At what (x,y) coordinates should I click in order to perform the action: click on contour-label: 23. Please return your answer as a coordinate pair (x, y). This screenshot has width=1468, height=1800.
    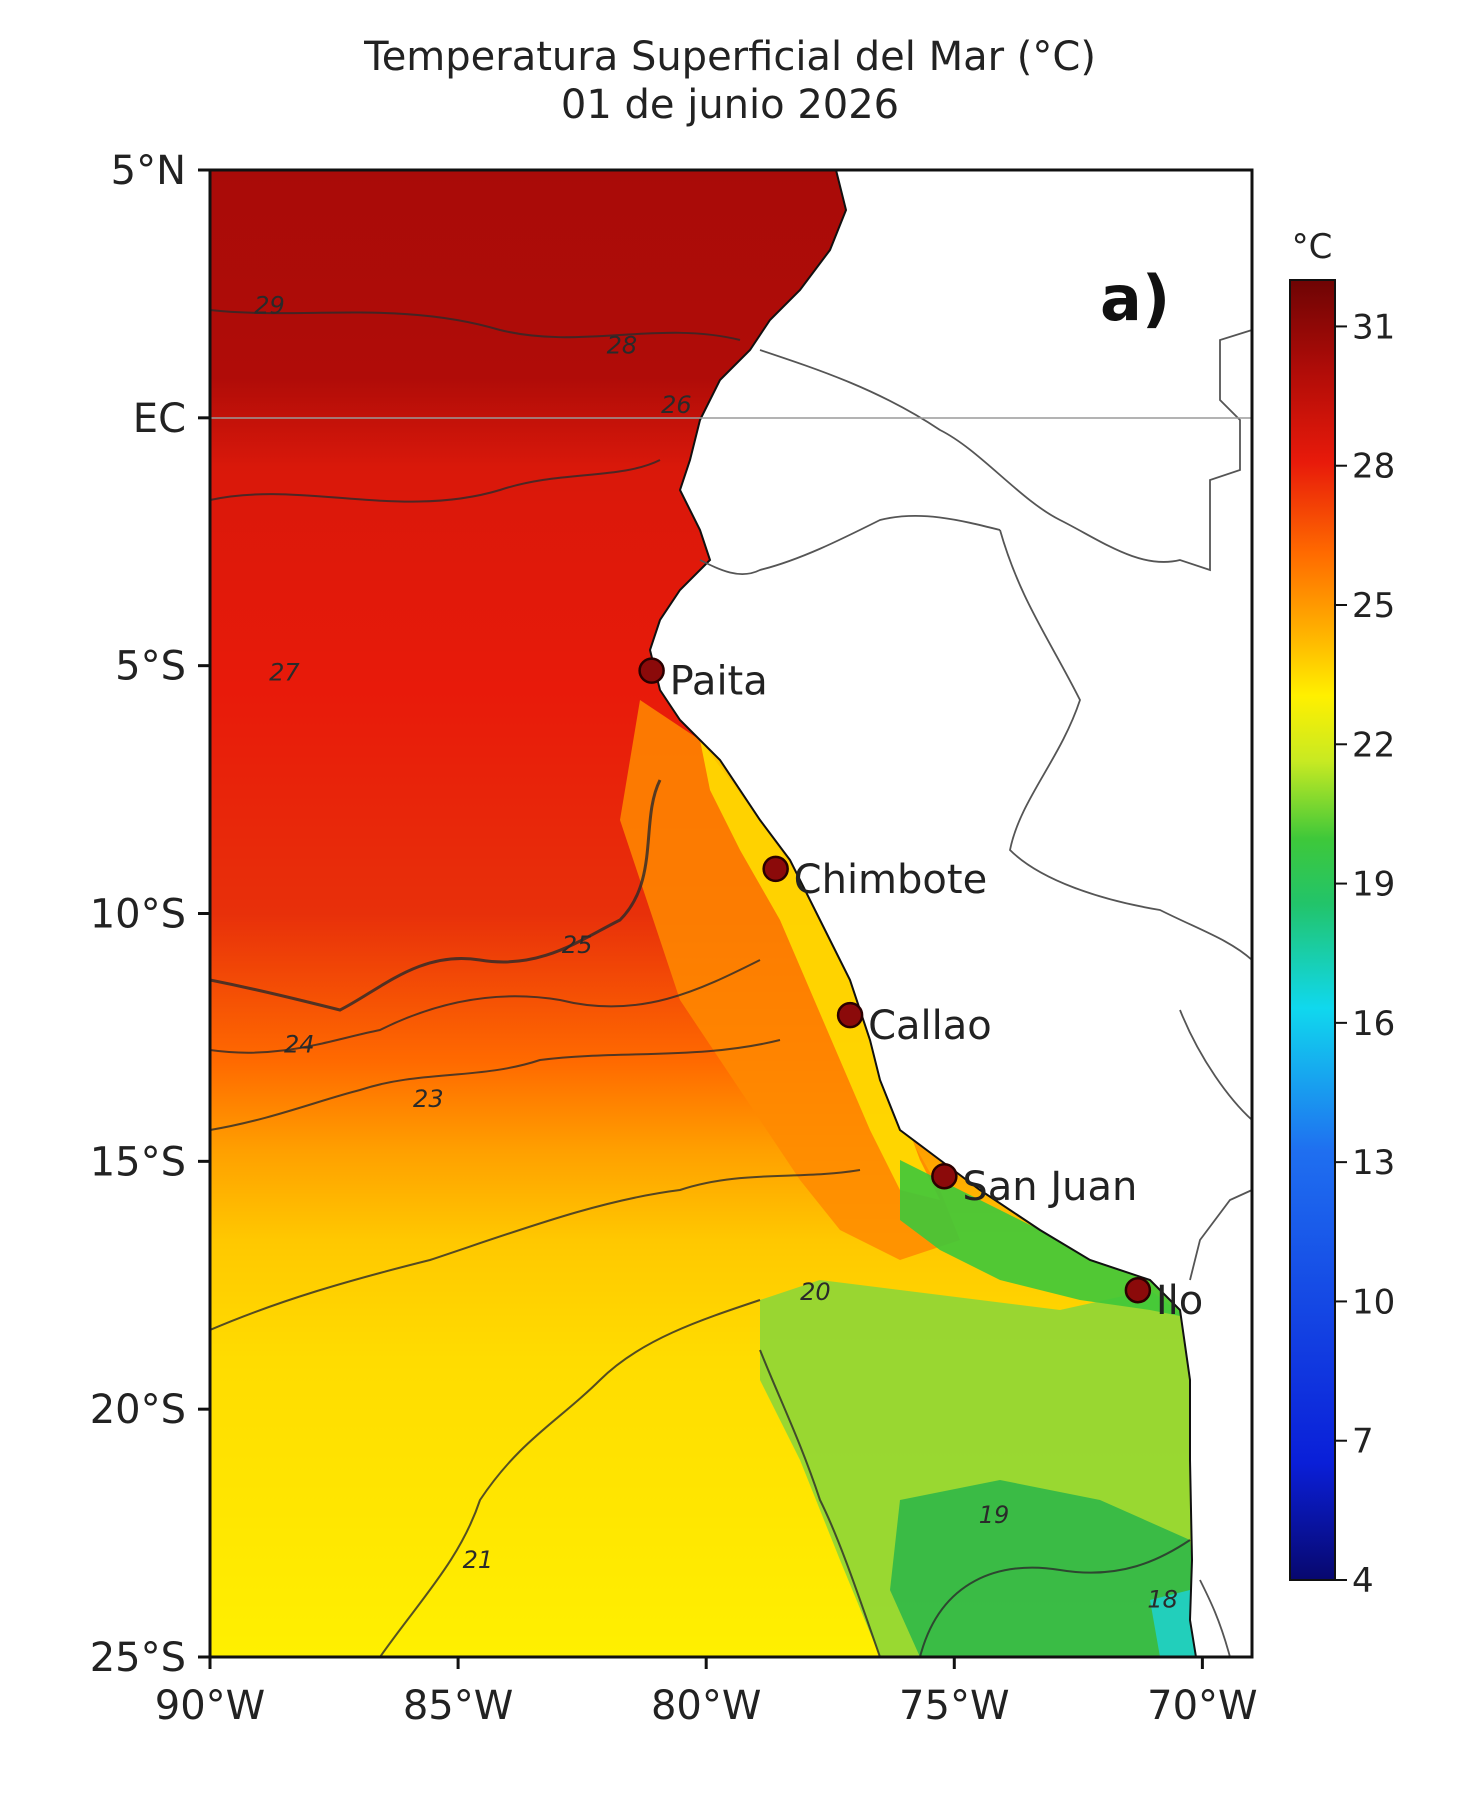
    Looking at the image, I should click on (428, 1099).